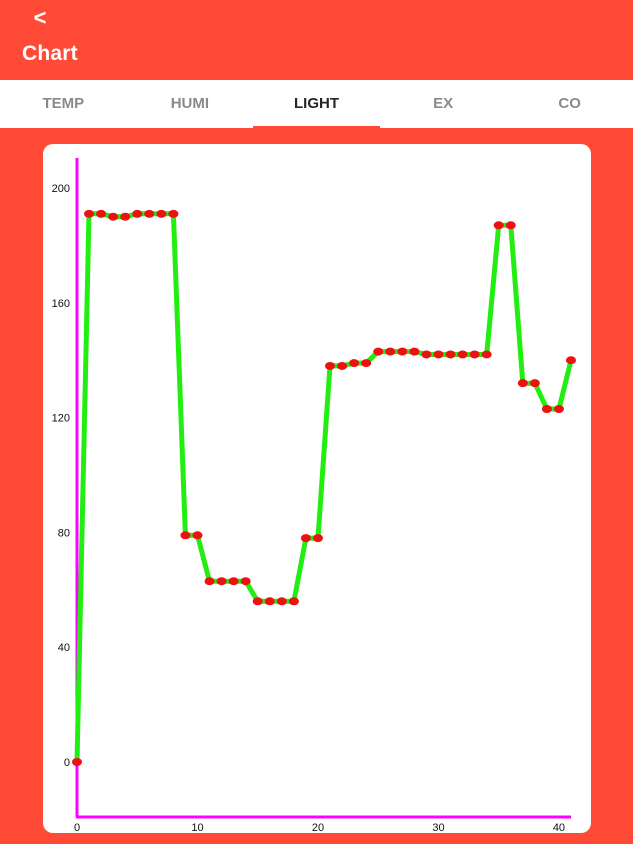  I want to click on y-tick-label: 120, so click(61, 419).